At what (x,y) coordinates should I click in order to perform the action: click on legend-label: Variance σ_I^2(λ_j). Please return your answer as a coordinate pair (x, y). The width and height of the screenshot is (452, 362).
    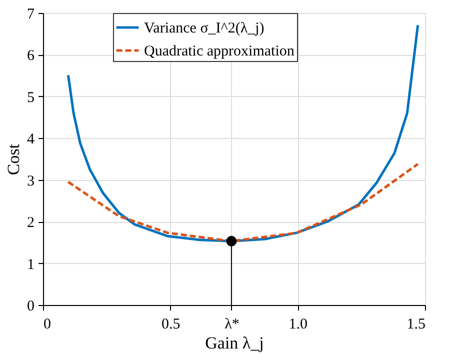
    Looking at the image, I should click on (204, 28).